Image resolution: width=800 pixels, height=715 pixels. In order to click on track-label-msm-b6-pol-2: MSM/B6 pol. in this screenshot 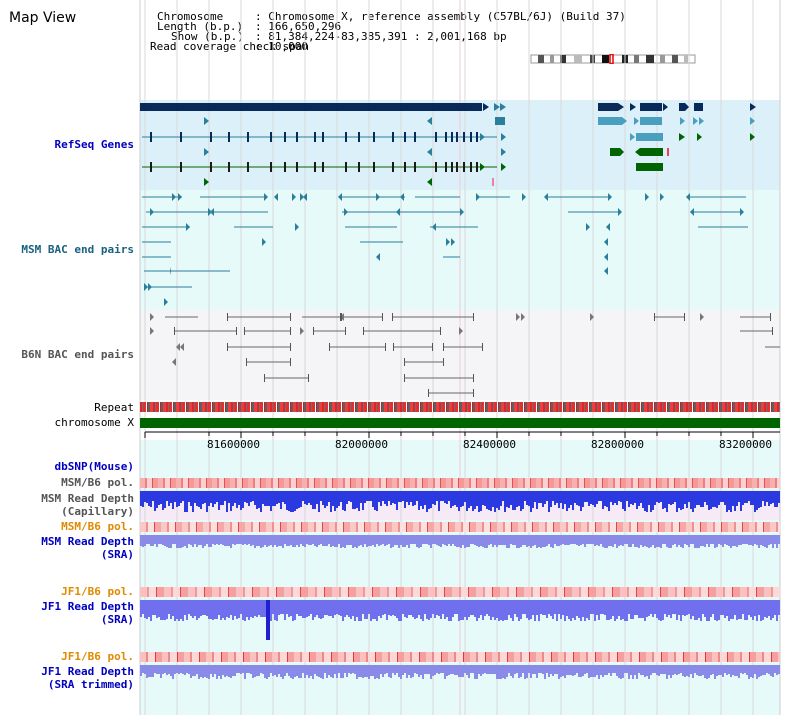, I will do `click(97, 526)`.